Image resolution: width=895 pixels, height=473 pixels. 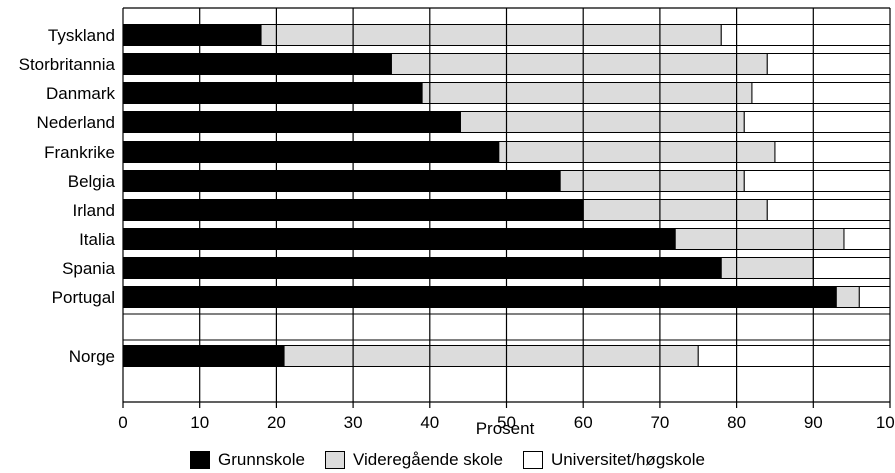 What do you see at coordinates (821, 93) in the screenshot?
I see `bar-danmark-universitet-hogskole` at bounding box center [821, 93].